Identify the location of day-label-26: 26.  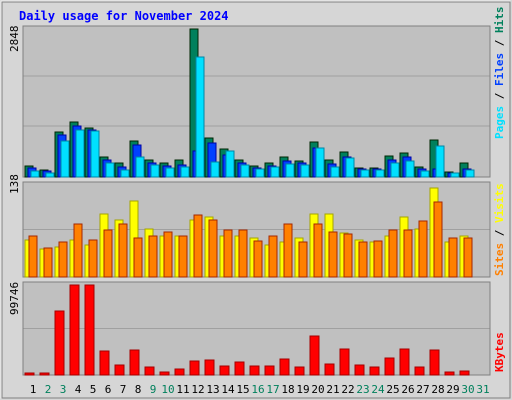
(407, 389).